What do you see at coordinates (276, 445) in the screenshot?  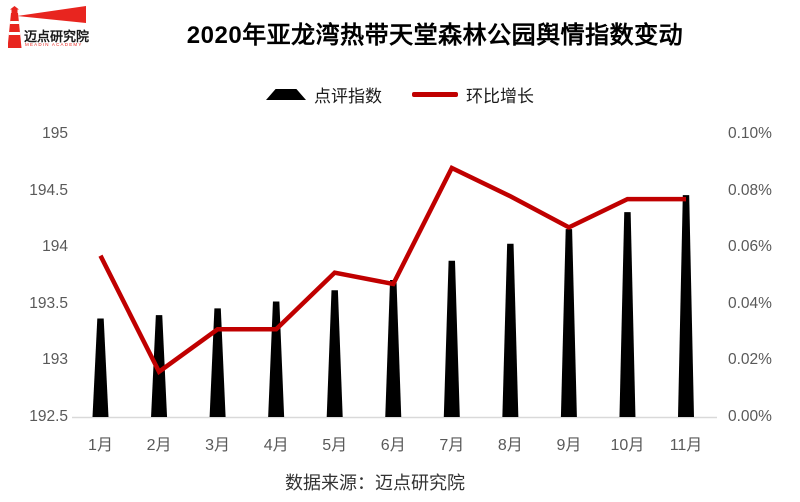 I see `x-axis-label: 4月` at bounding box center [276, 445].